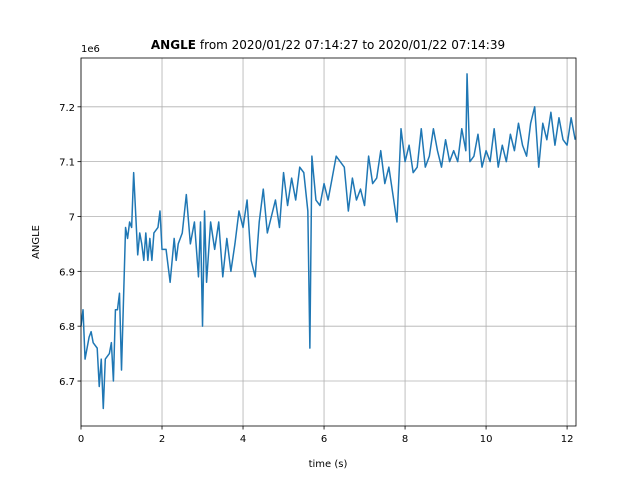 The width and height of the screenshot is (640, 480). I want to click on y-tick-label: 6.7, so click(67, 382).